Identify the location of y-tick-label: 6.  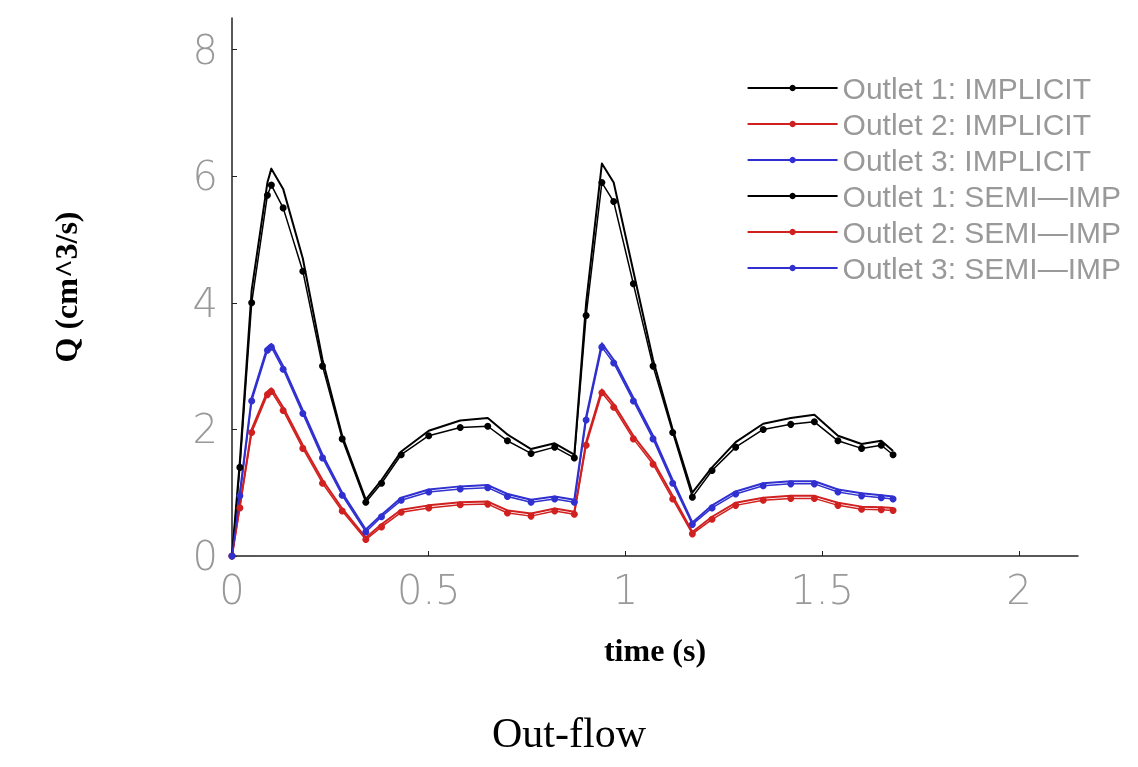
(205, 176).